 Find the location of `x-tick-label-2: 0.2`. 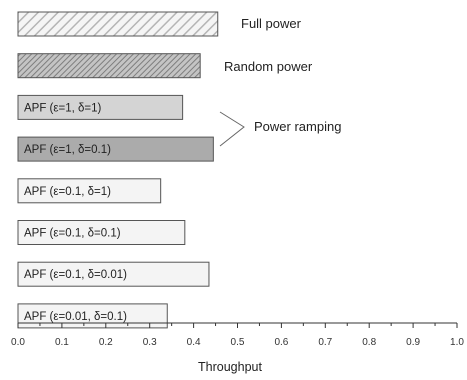

x-tick-label-2: 0.2 is located at coordinates (106, 342).